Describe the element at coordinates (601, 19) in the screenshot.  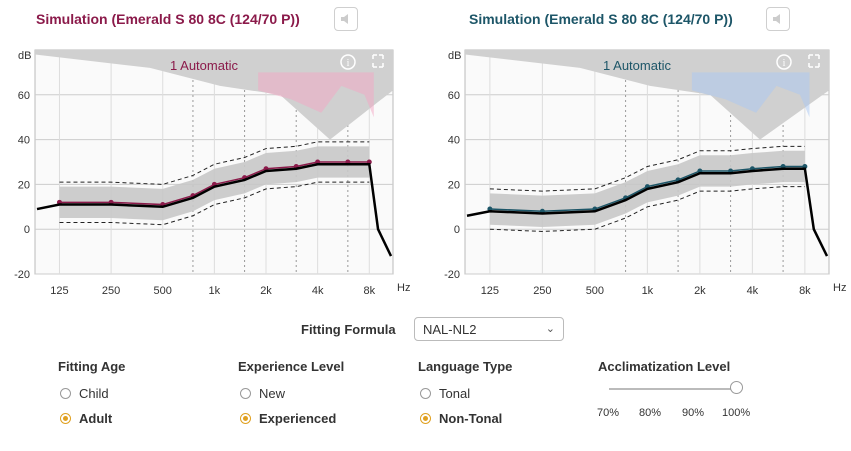
I see `right-panel-title: Simulation (Emerald S 80 8C (124/70 P))` at that location.